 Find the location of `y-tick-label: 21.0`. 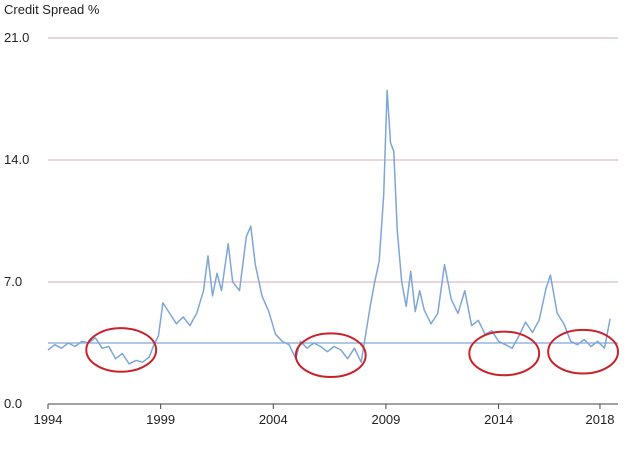

y-tick-label: 21.0 is located at coordinates (16, 37).